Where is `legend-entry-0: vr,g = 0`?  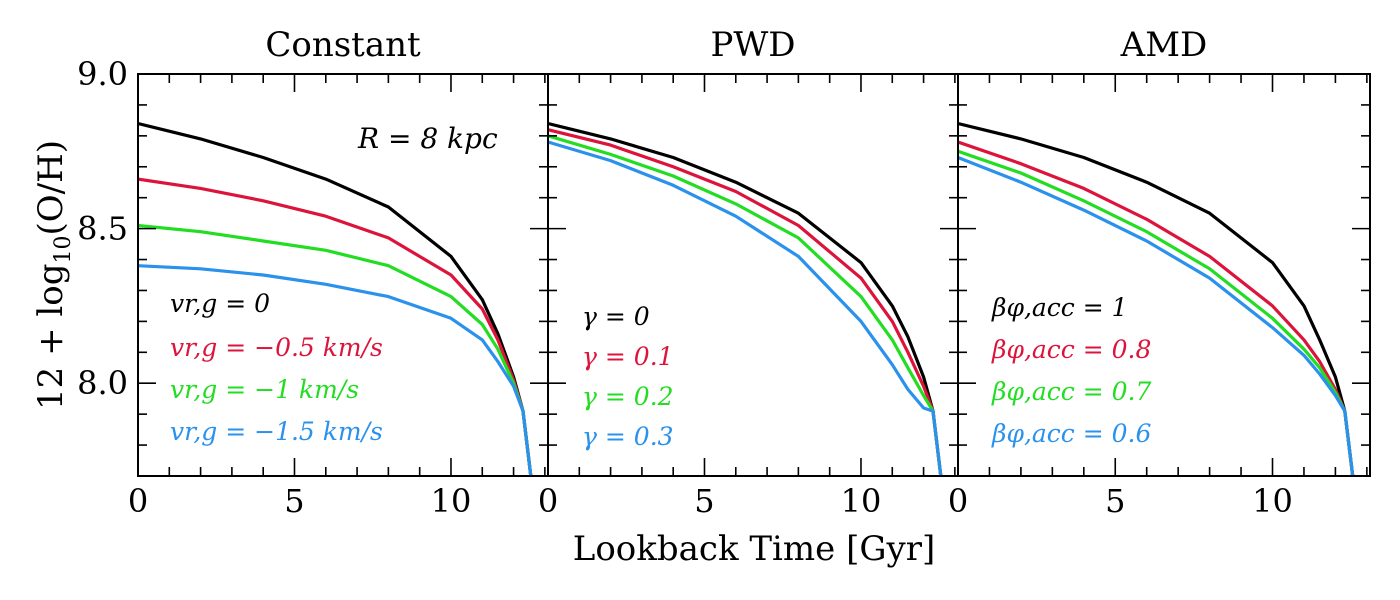
legend-entry-0: vr,g = 0 is located at coordinates (220, 303).